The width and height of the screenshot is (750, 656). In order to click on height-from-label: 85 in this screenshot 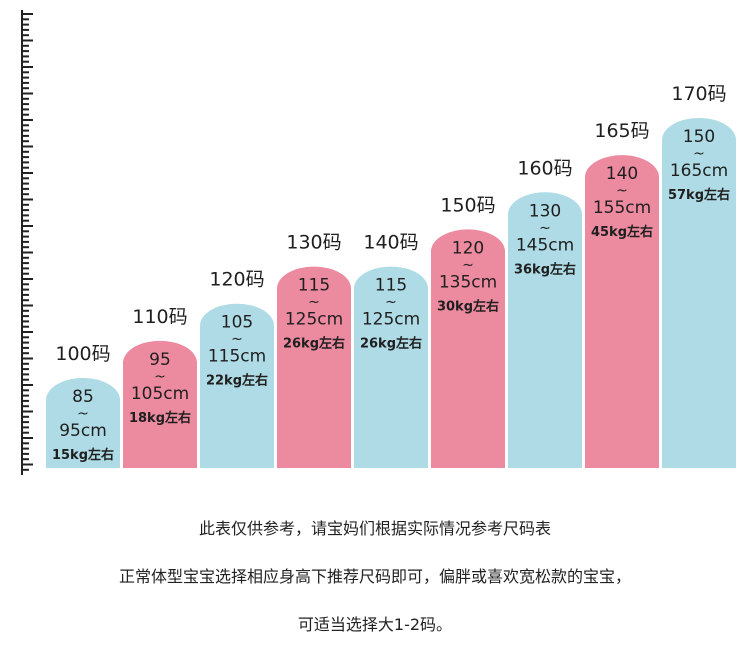, I will do `click(83, 397)`.